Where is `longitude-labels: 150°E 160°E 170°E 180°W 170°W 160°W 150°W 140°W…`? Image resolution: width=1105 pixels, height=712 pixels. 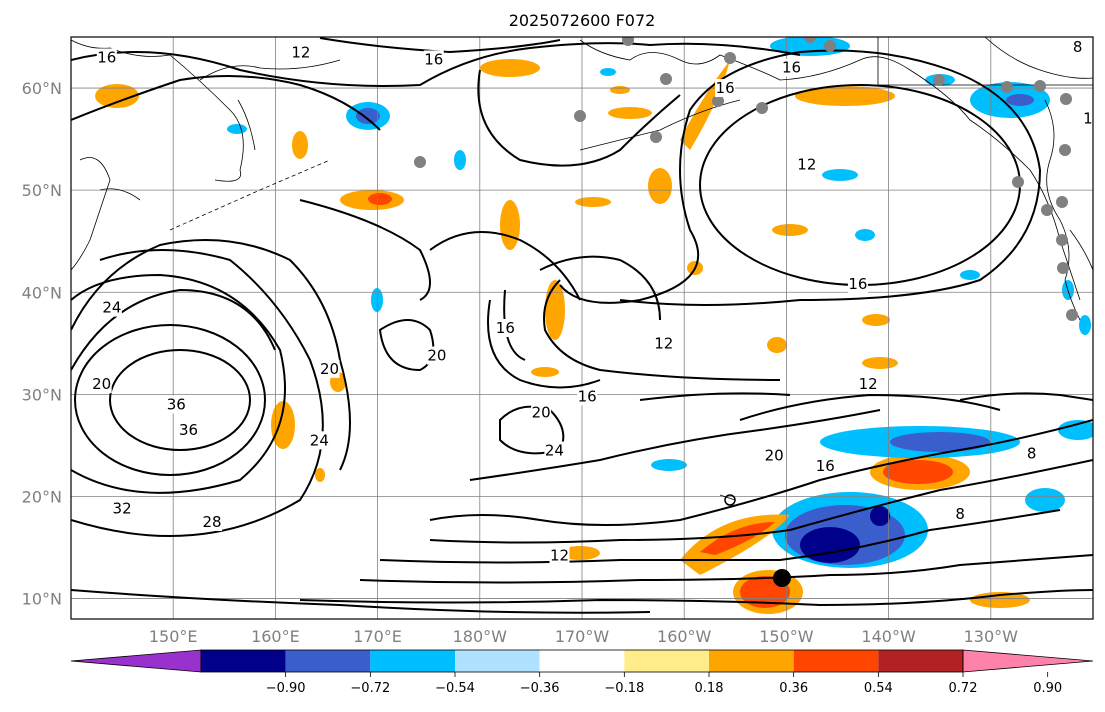
longitude-labels: 150°E 160°E 170°E 180°W 170°W 160°W 150°W 140°W… is located at coordinates (583, 636).